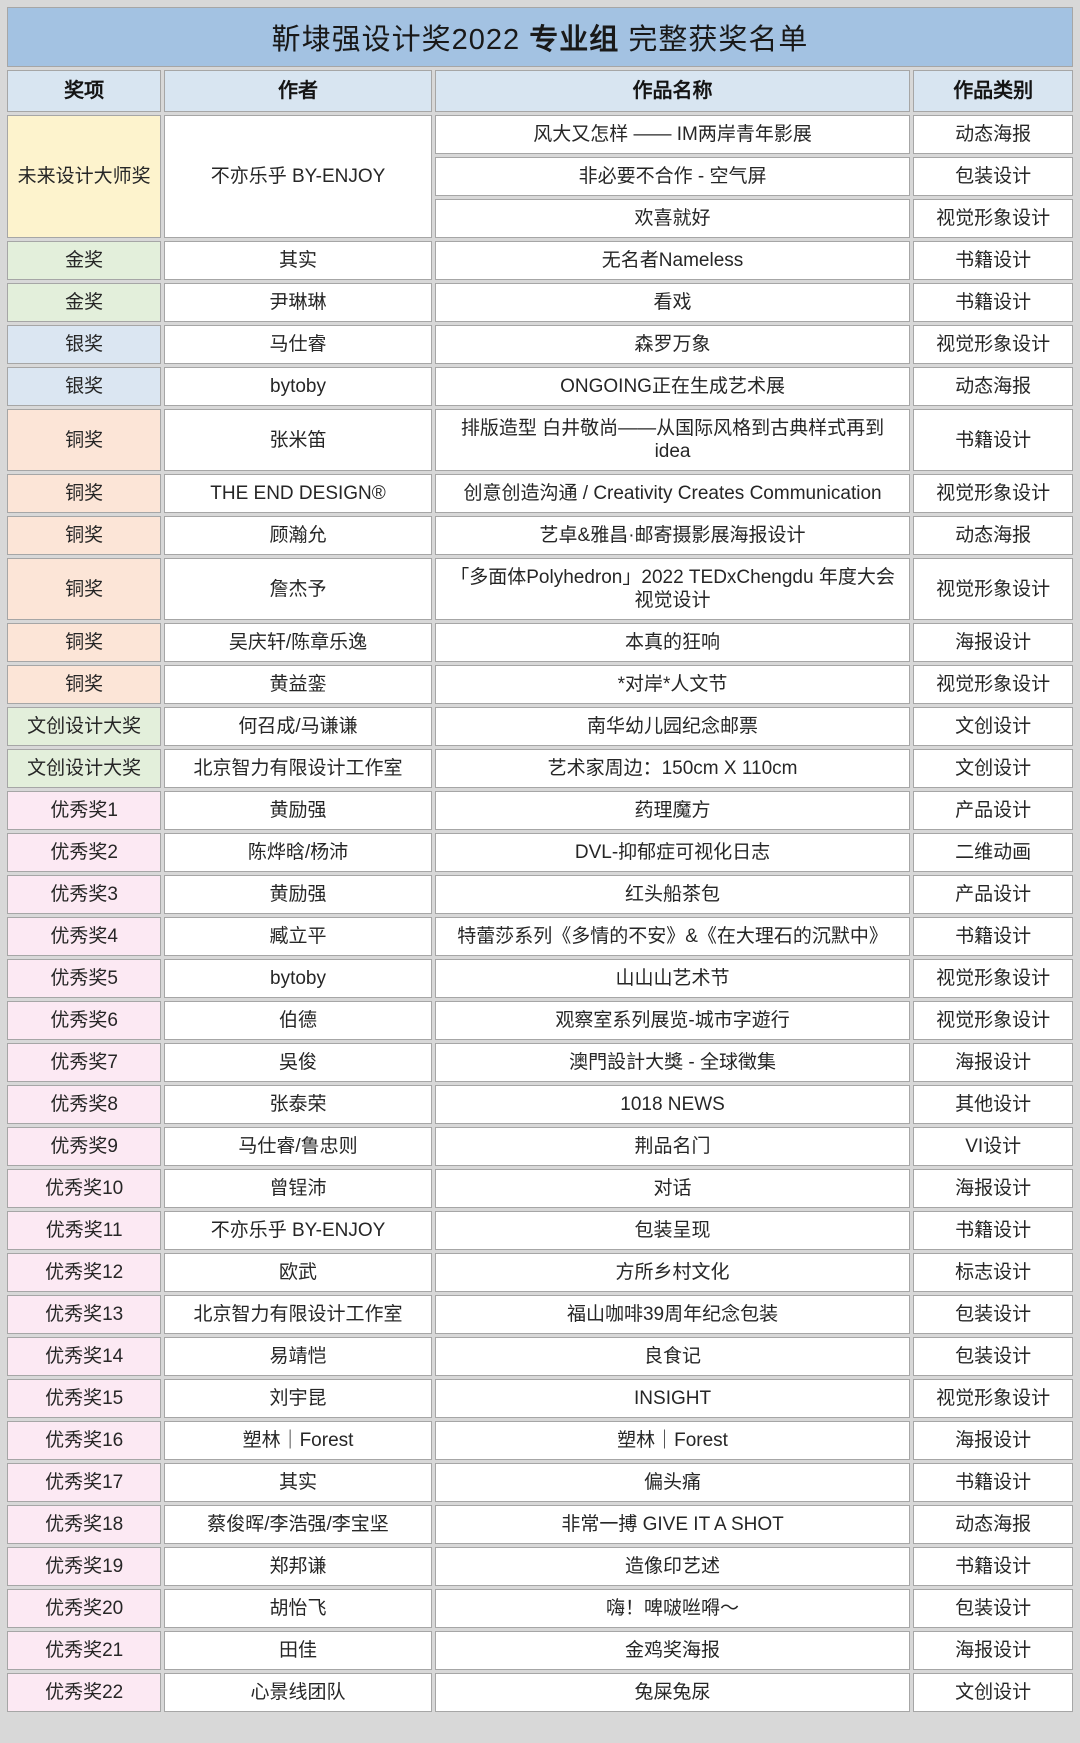 The width and height of the screenshot is (1080, 1743). Describe the element at coordinates (84, 1230) in the screenshot. I see `award-cell: 优秀奖11` at that location.